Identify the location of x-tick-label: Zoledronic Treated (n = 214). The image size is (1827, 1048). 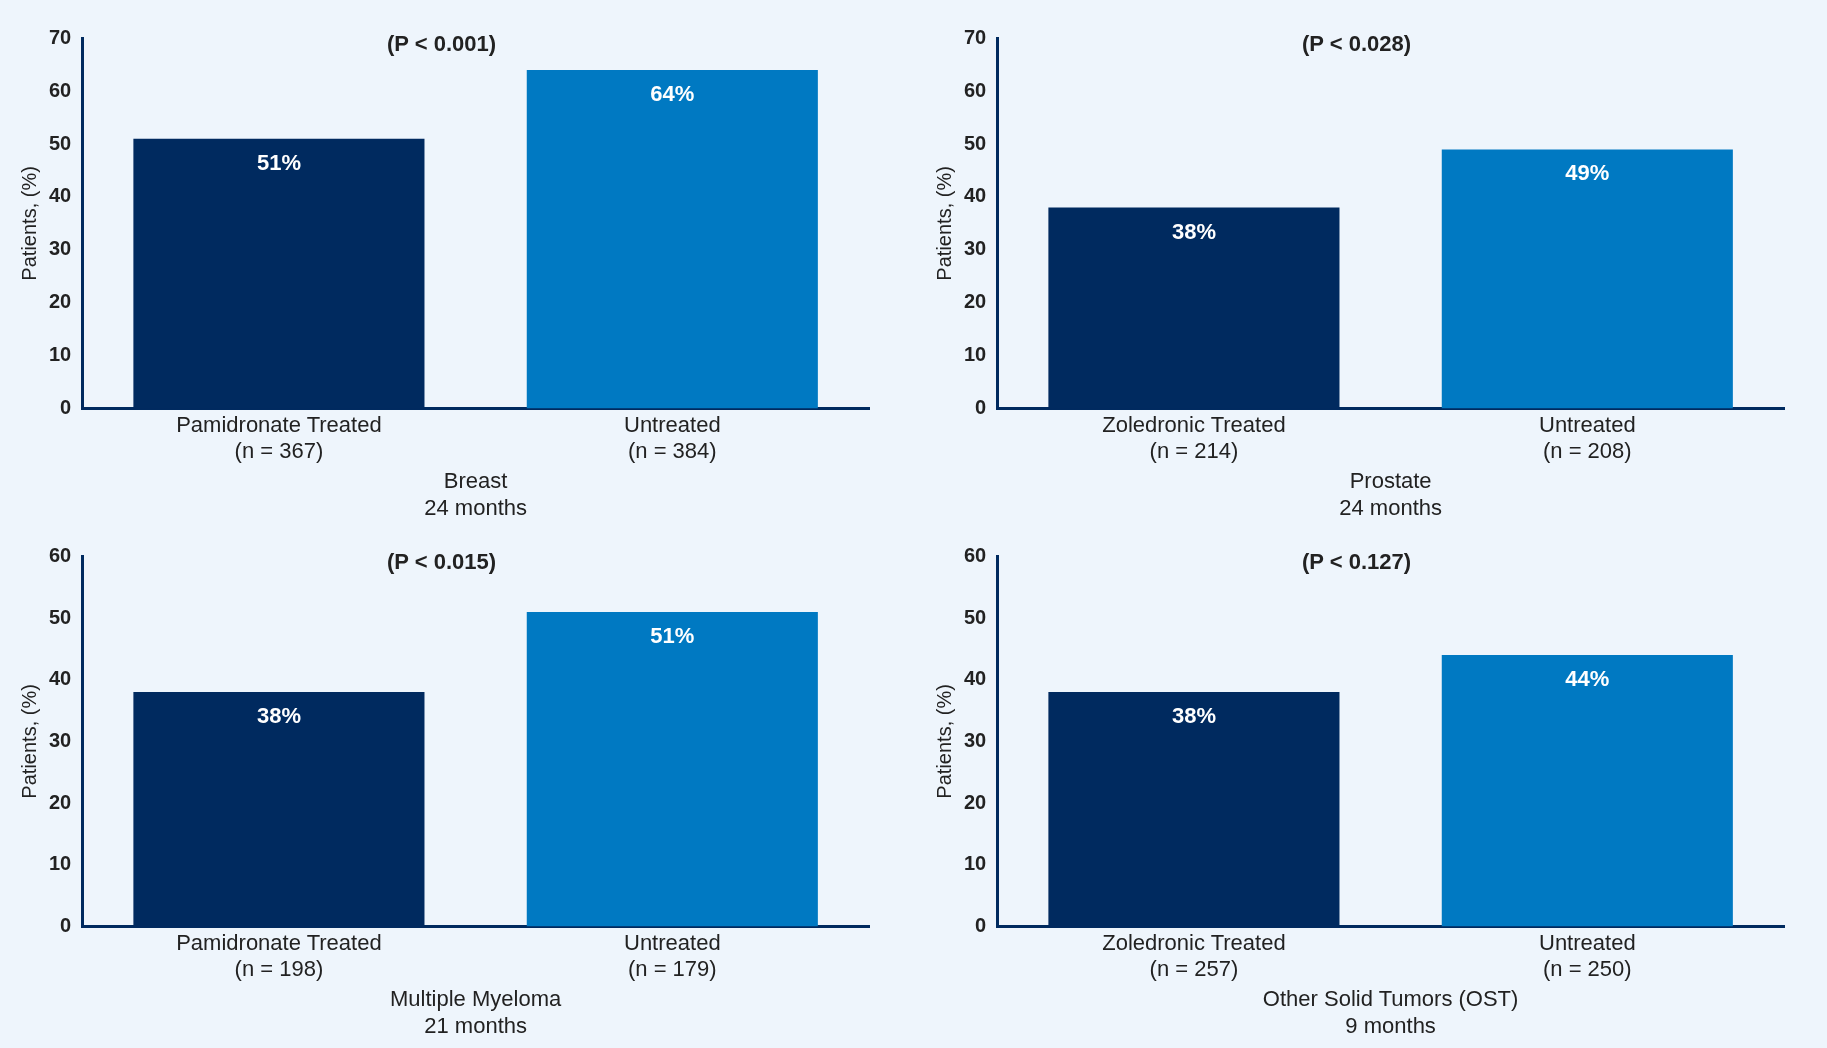
(1194, 437).